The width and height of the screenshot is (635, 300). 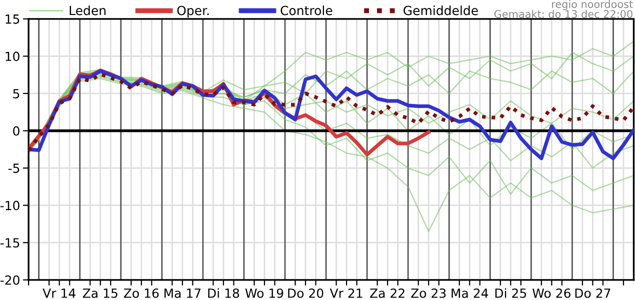 I want to click on legend-label: Leden, so click(x=88, y=11).